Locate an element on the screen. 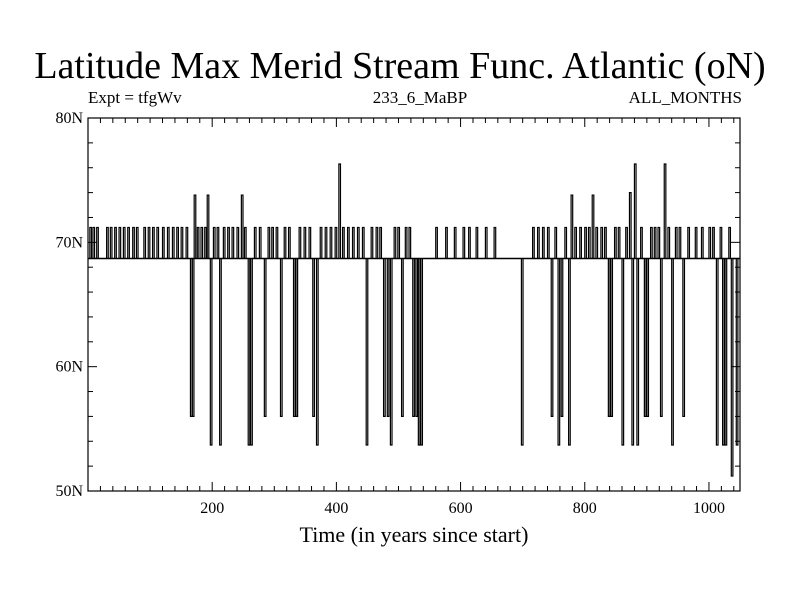  experiment-label: Expt = tfgWv is located at coordinates (135, 97).